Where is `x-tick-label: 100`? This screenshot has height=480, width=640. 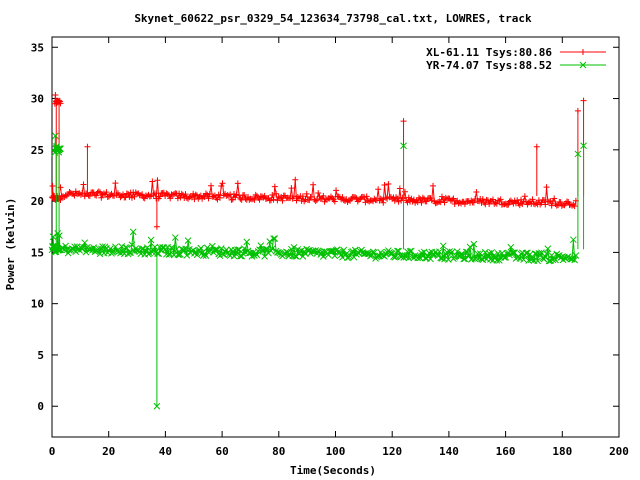 x-tick-label: 100 is located at coordinates (336, 451).